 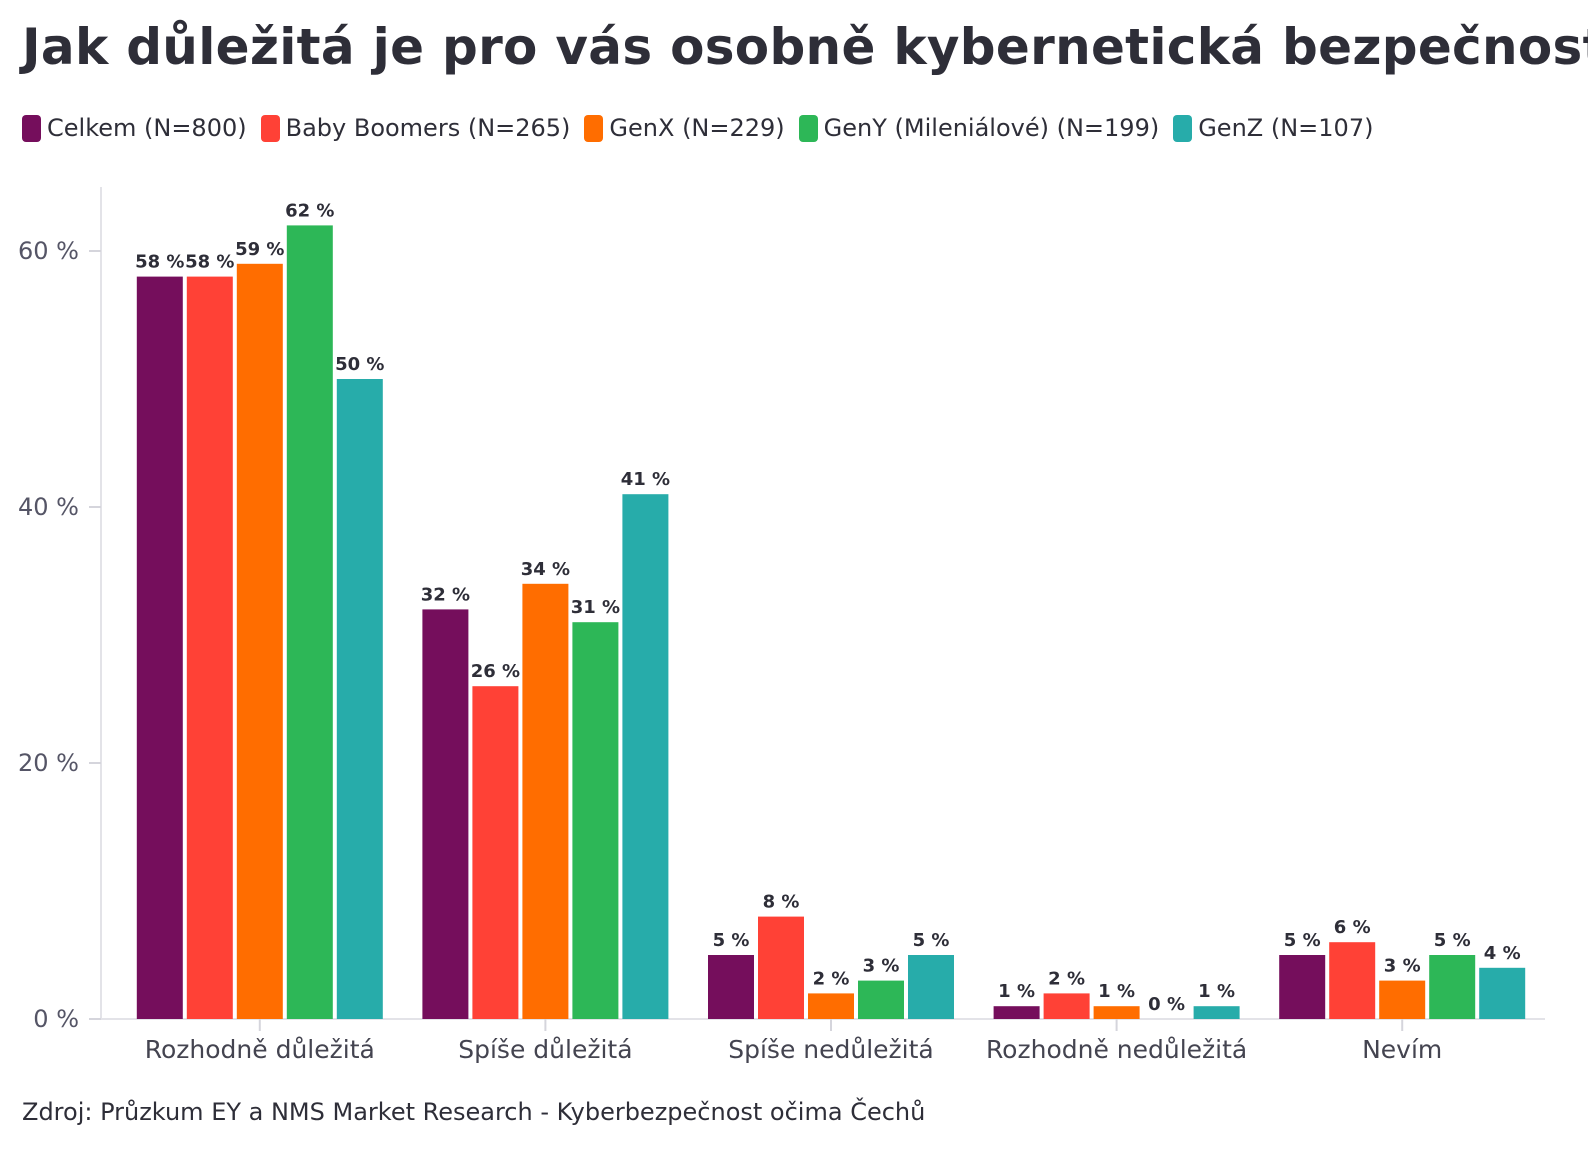 I want to click on legend-label-geny: GenY (Mileniálové) (N=199), so click(x=991, y=128).